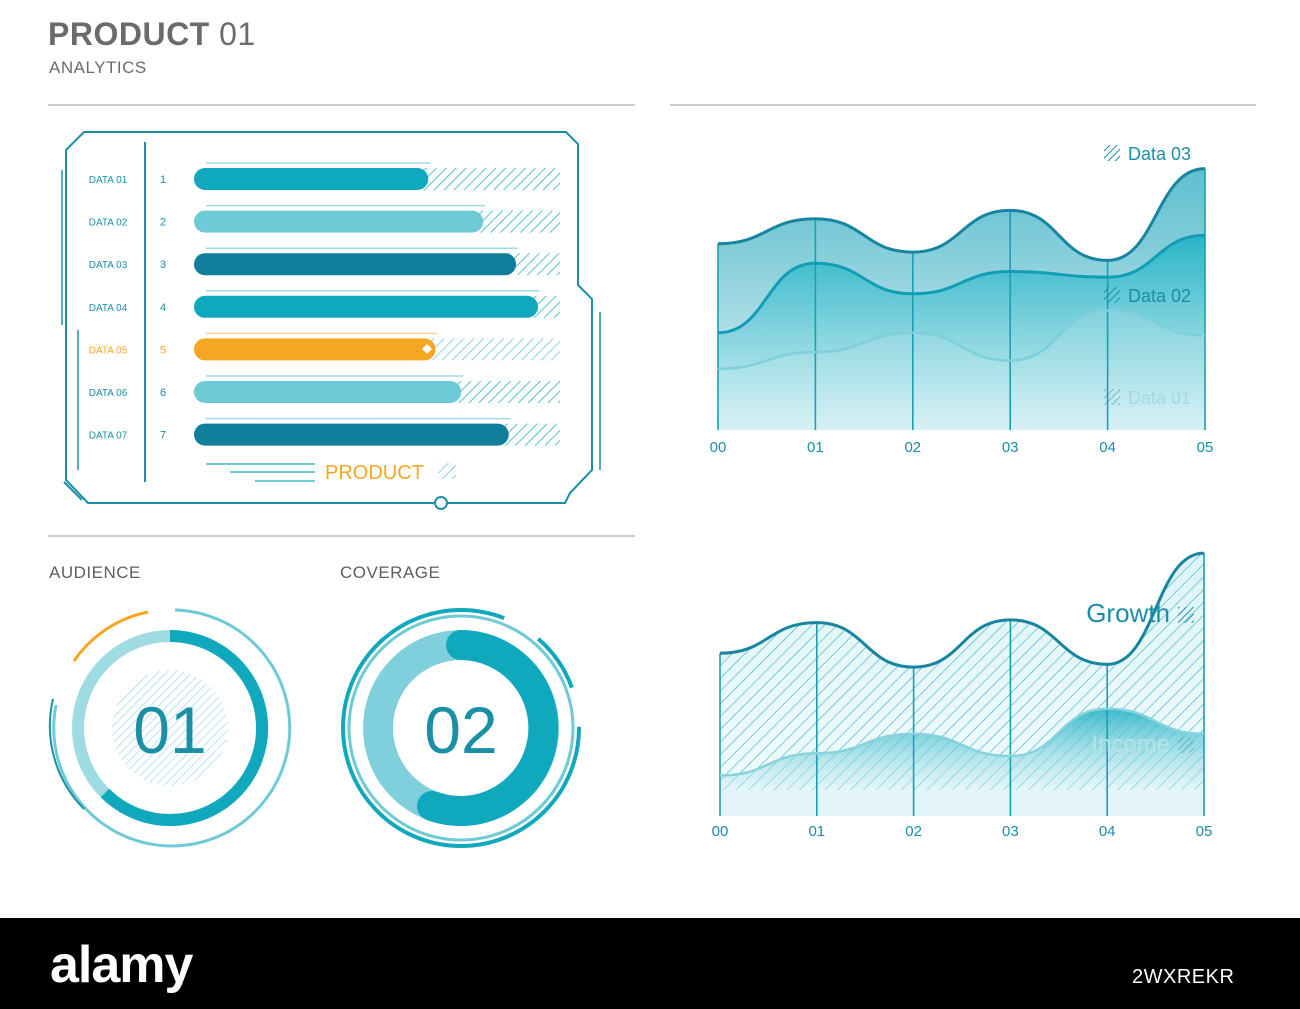  What do you see at coordinates (108, 393) in the screenshot?
I see `bar-category-label: DATA 06` at bounding box center [108, 393].